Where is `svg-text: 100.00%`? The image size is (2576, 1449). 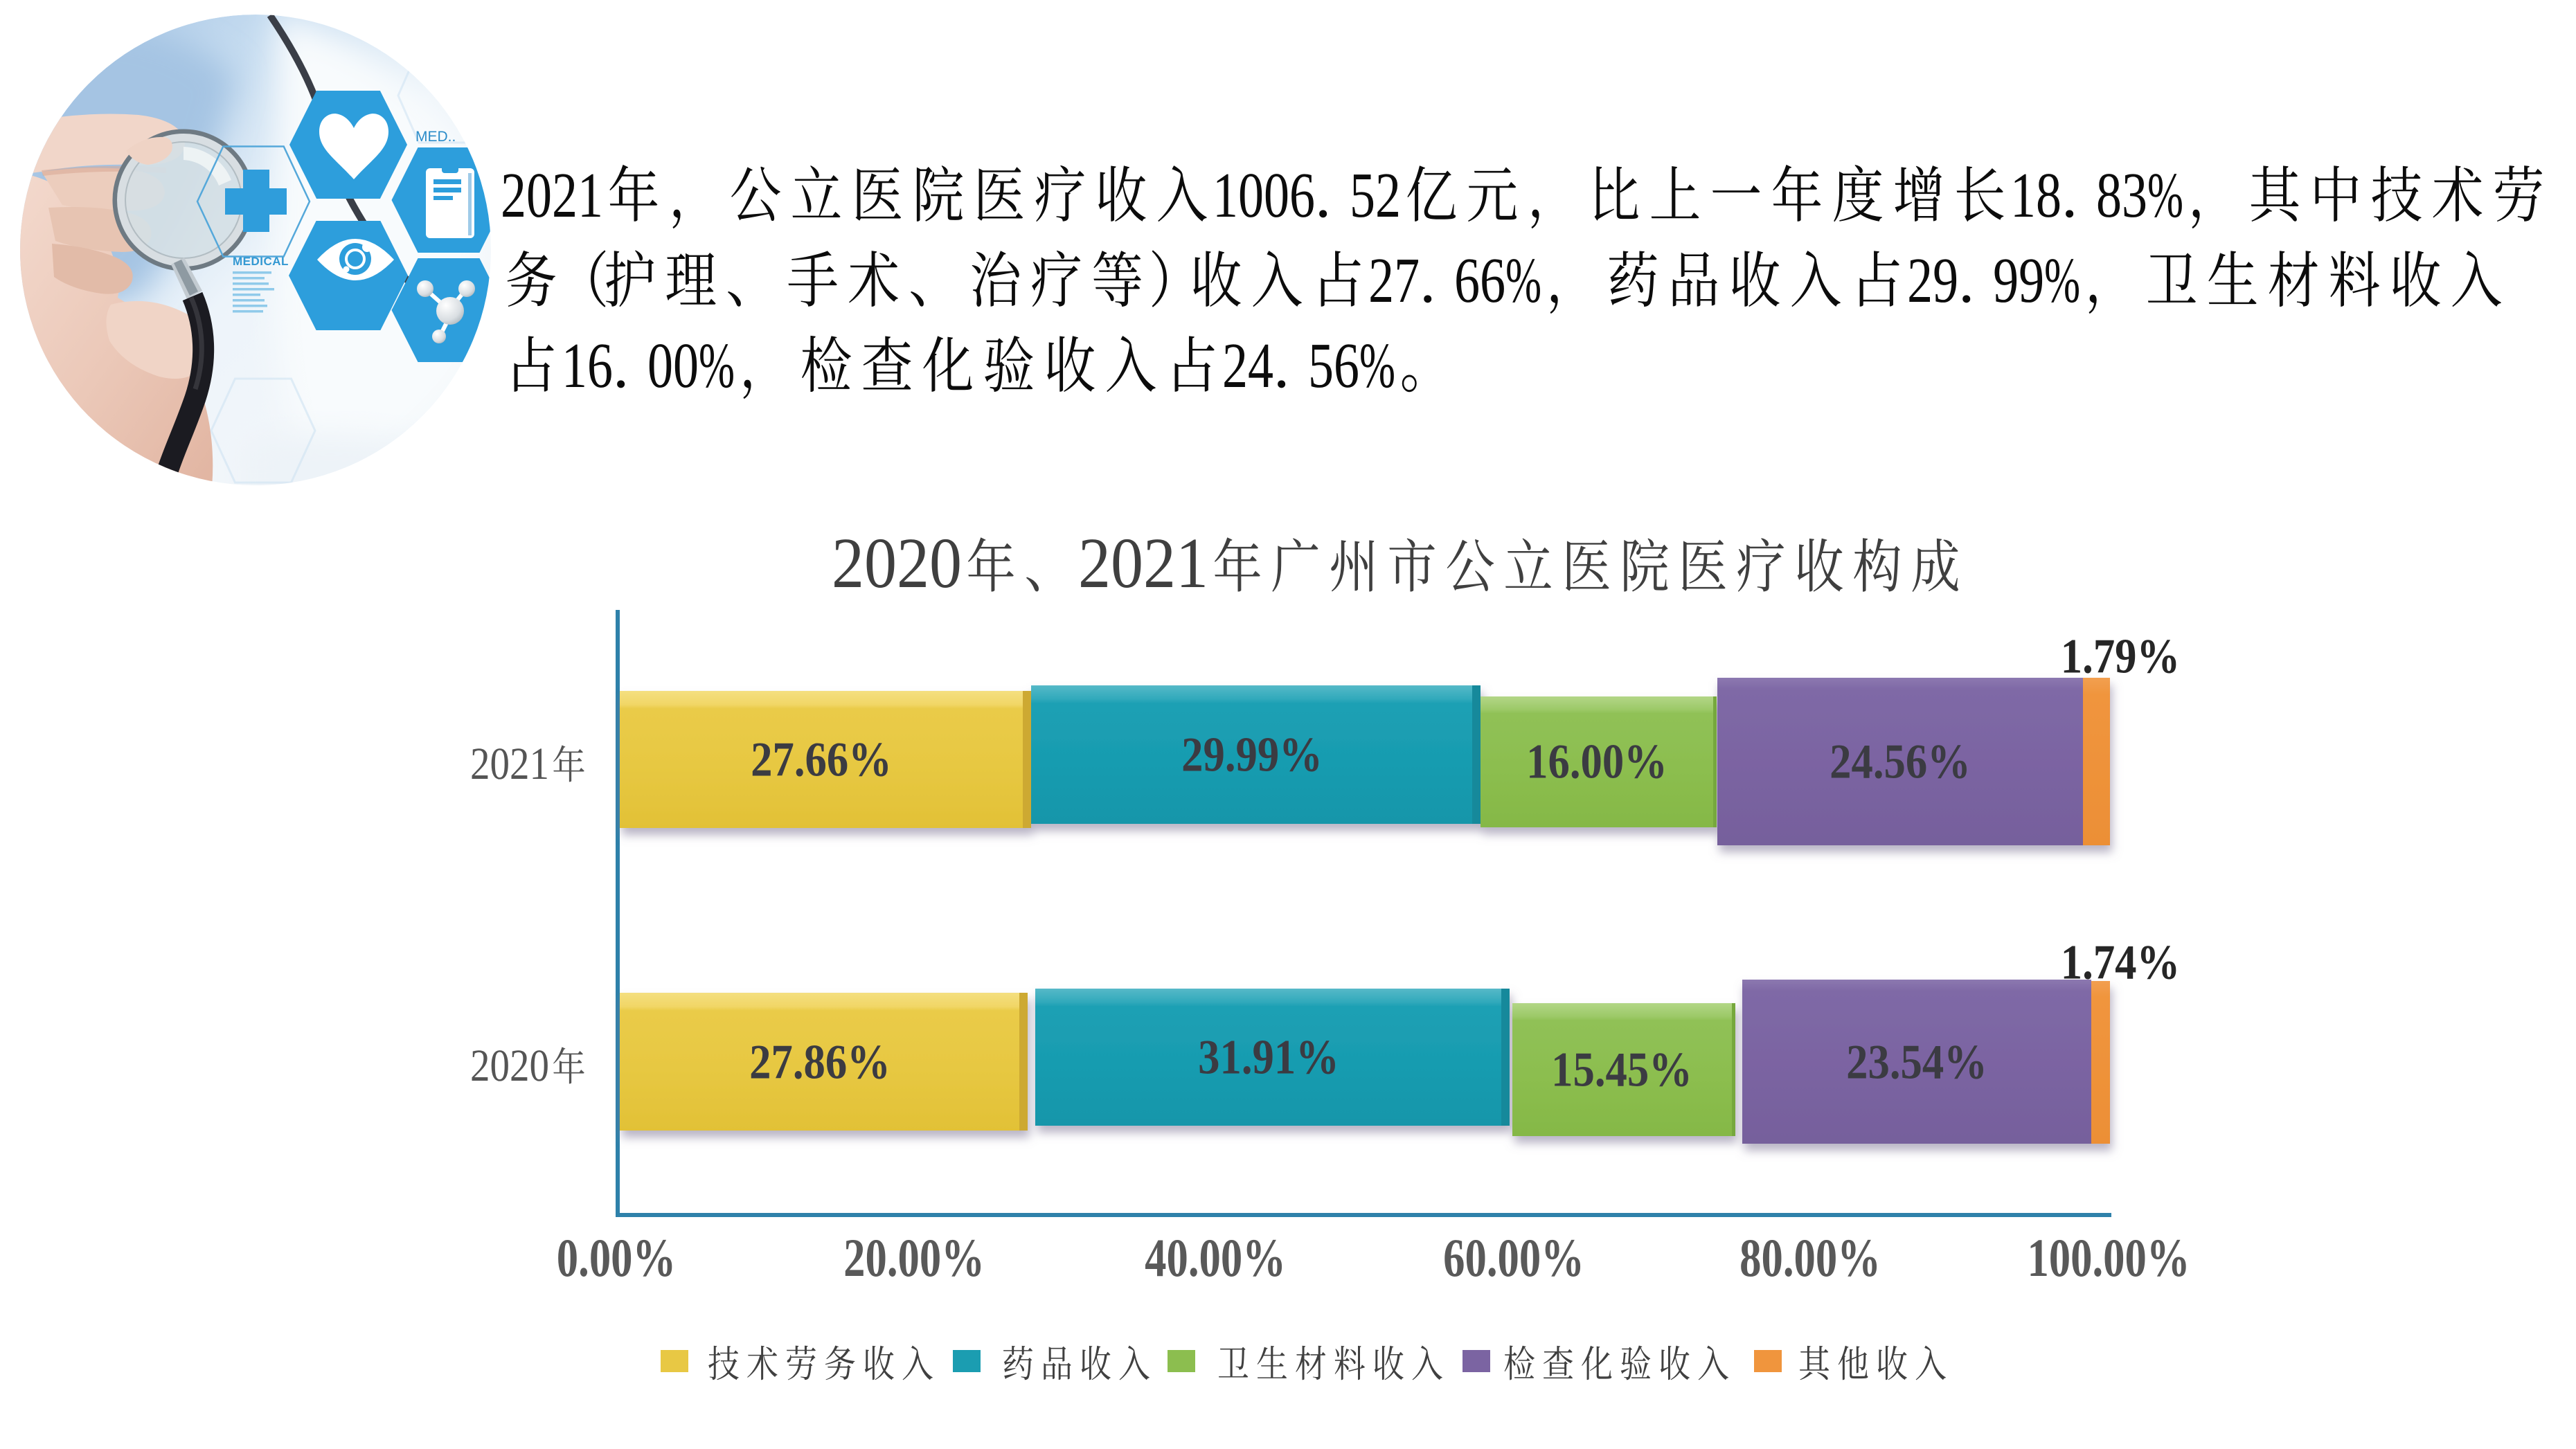 svg-text: 100.00% is located at coordinates (2108, 1258).